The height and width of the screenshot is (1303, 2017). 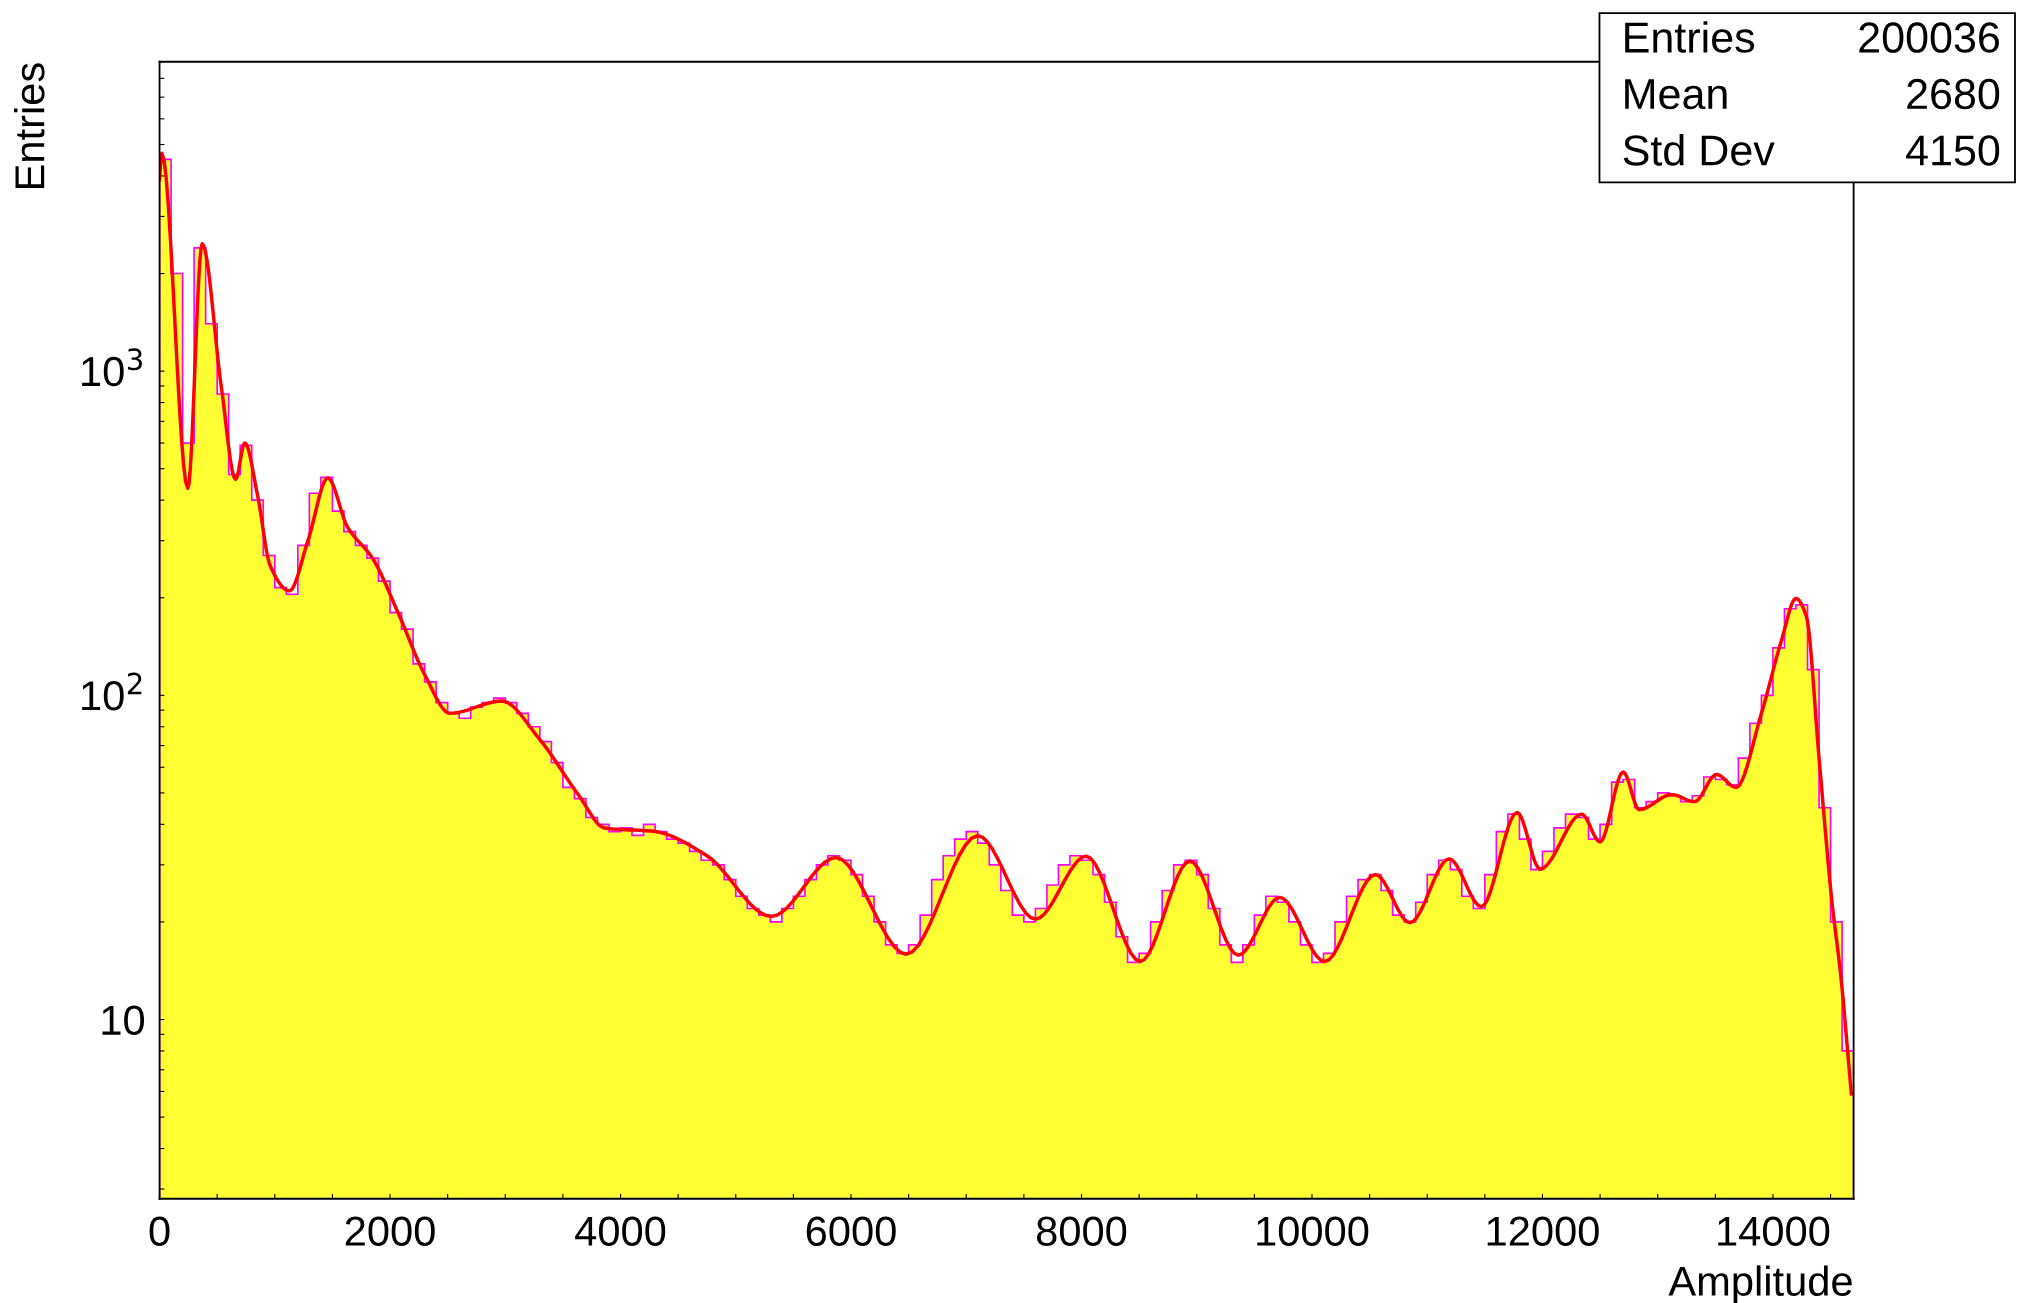 What do you see at coordinates (1774, 1231) in the screenshot?
I see `x-tick-label: 14000` at bounding box center [1774, 1231].